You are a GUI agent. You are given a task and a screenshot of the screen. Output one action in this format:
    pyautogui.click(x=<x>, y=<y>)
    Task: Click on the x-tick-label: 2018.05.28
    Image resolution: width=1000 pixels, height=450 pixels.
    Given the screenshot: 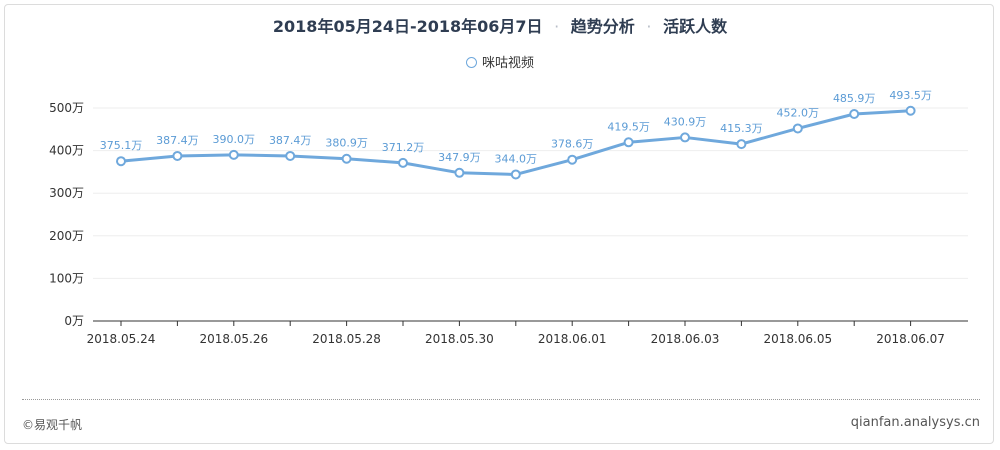 What is the action you would take?
    pyautogui.click(x=346, y=339)
    